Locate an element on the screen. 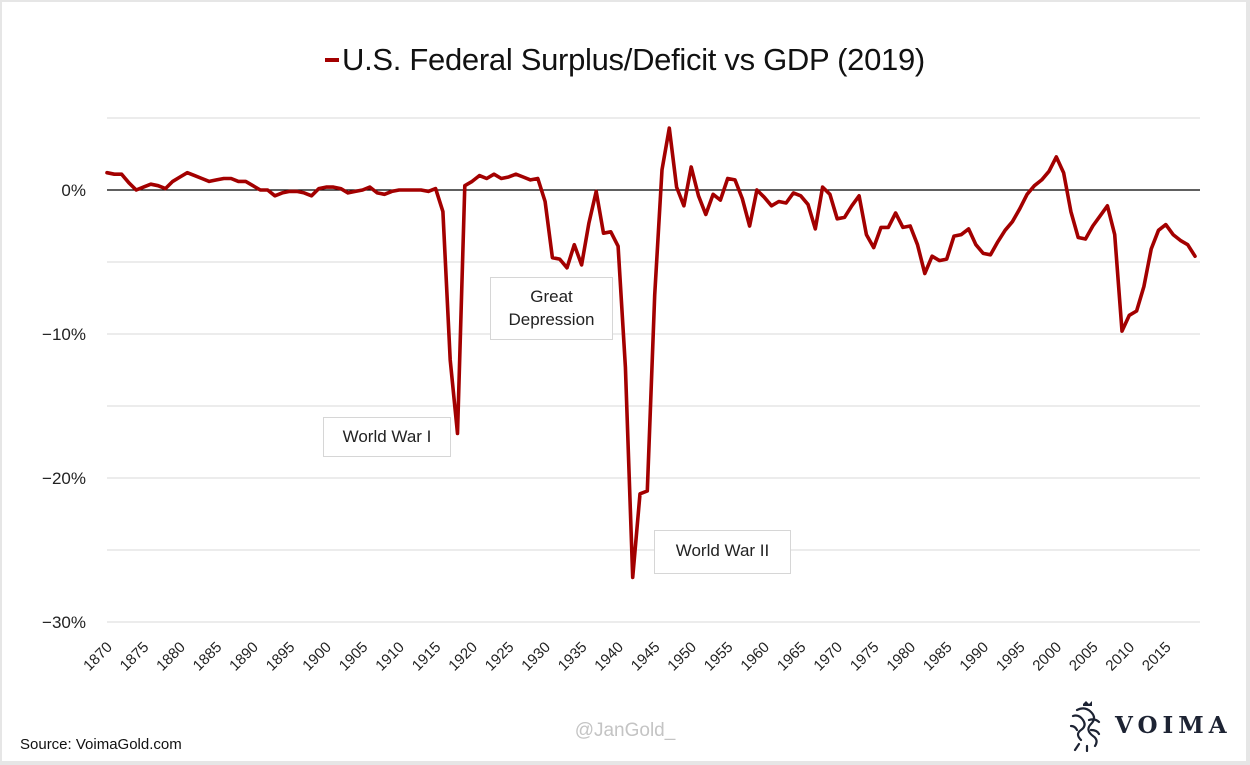  x-tick-label: 1955 is located at coordinates (719, 657).